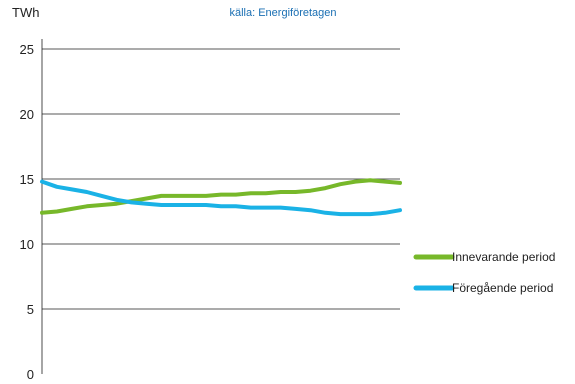 This screenshot has width=575, height=384. Describe the element at coordinates (27, 114) in the screenshot. I see `y-tick-label: 20` at that location.